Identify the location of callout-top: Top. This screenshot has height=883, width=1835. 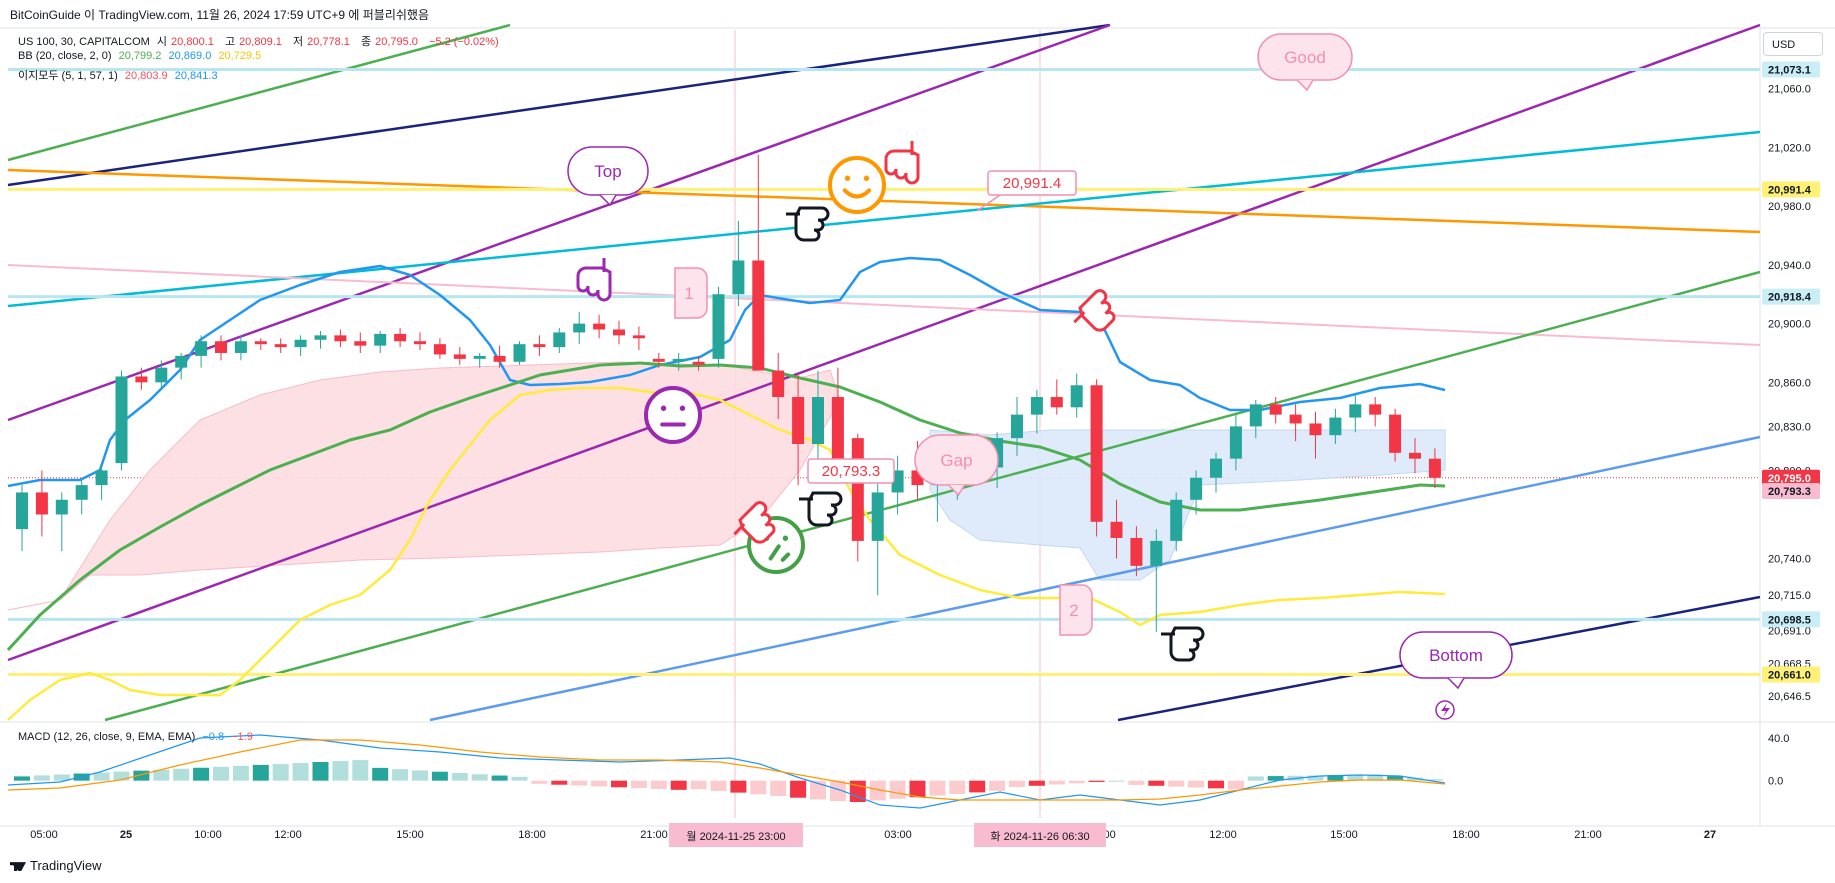
(608, 176).